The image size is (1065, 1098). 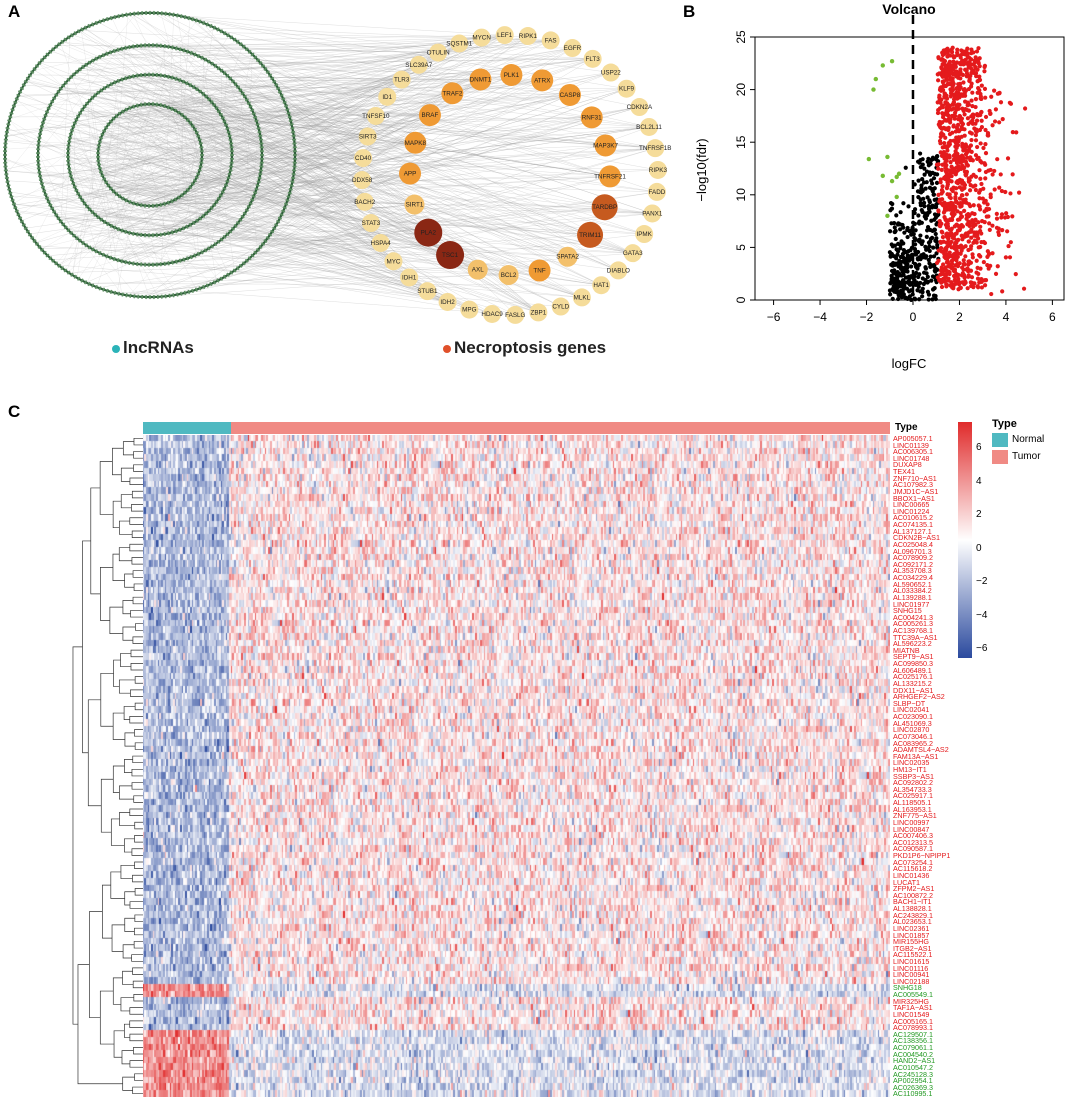 I want to click on gene-node-label: EGFR, so click(x=573, y=48).